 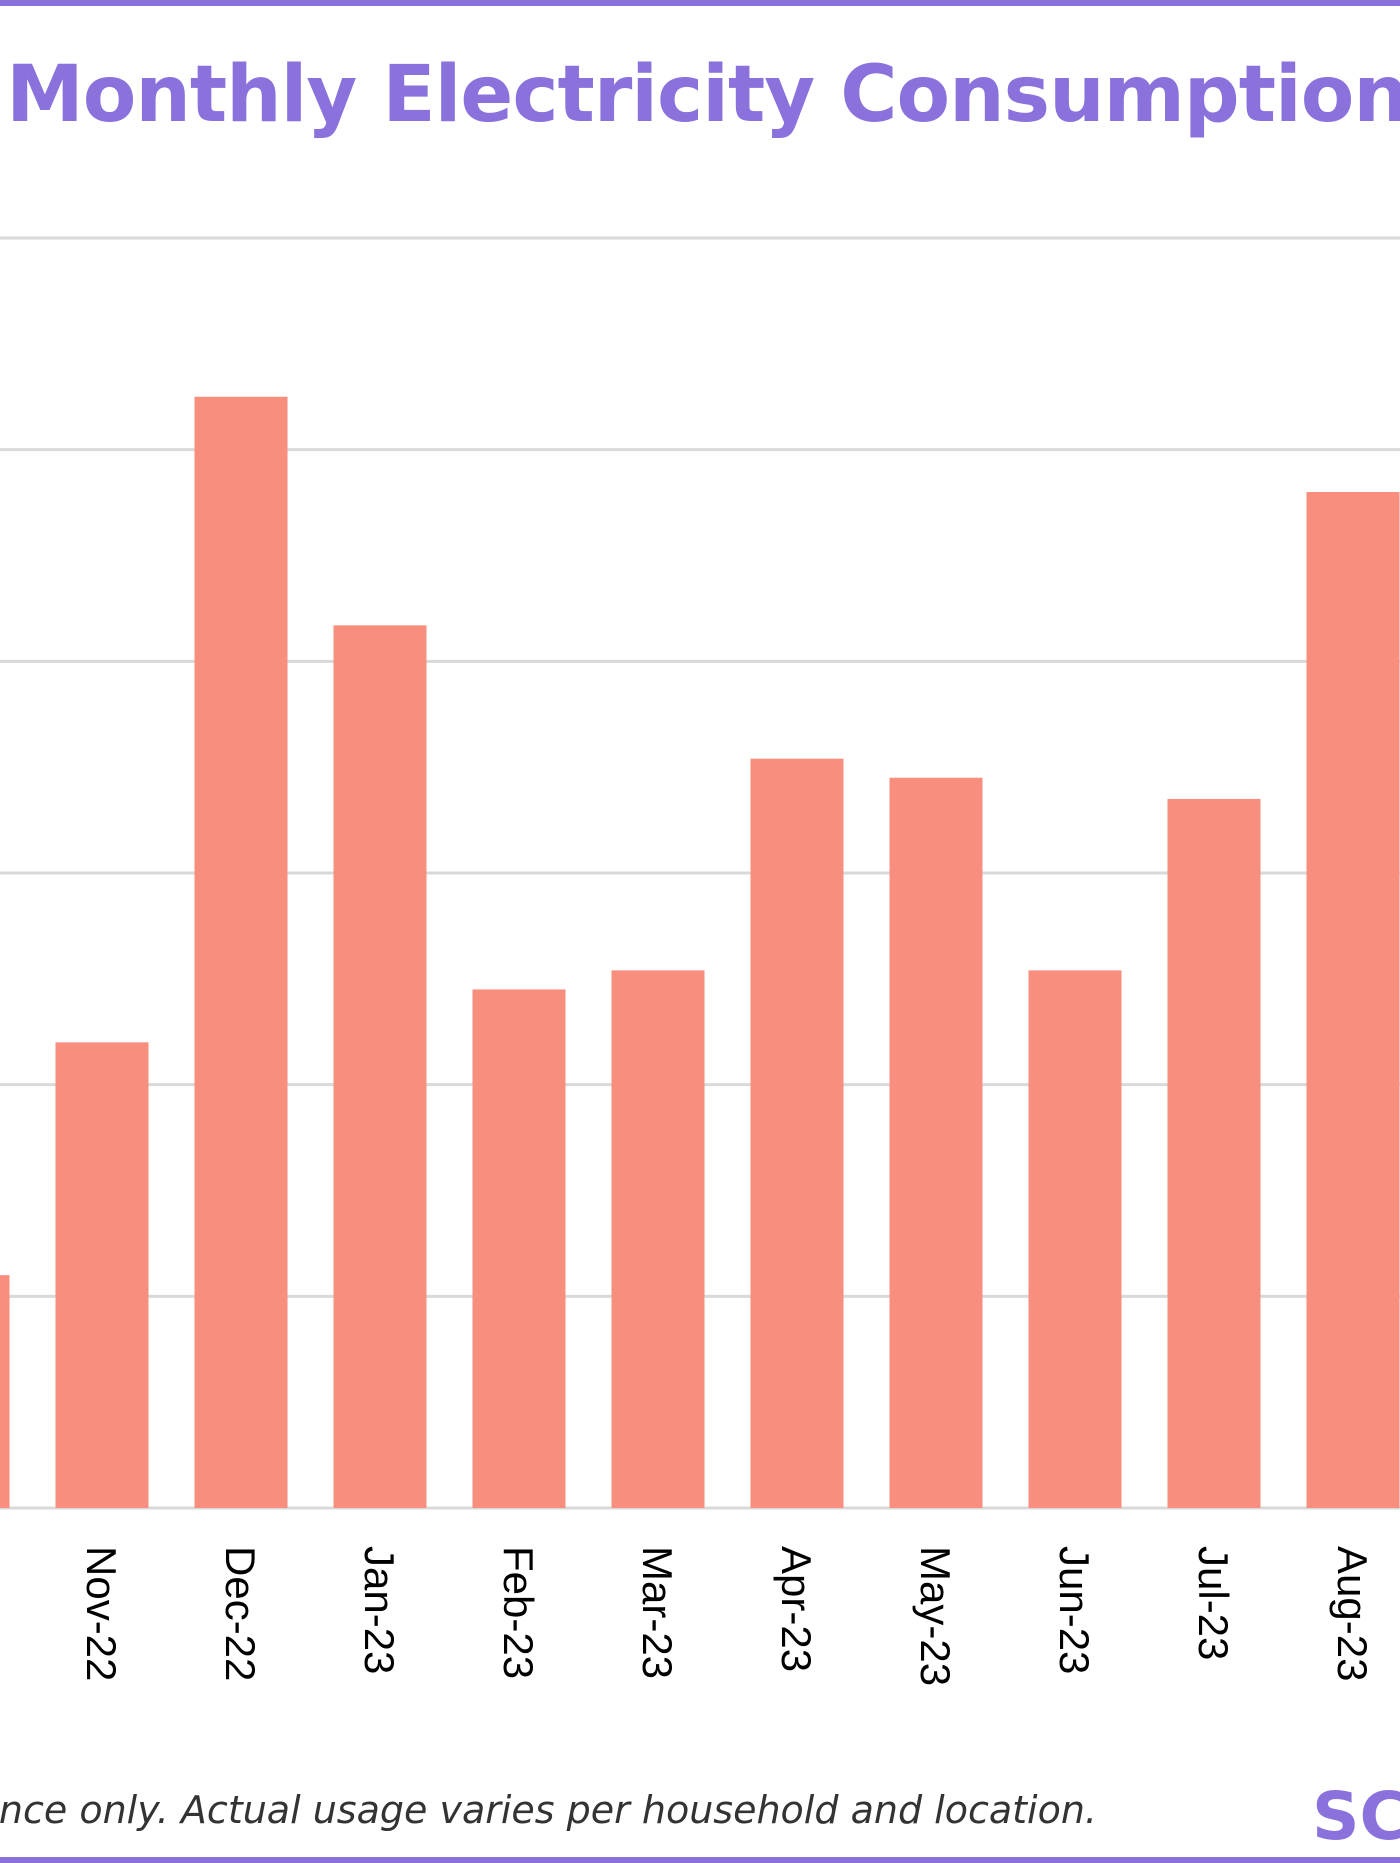 What do you see at coordinates (700, 1860) in the screenshot?
I see `bottom-border` at bounding box center [700, 1860].